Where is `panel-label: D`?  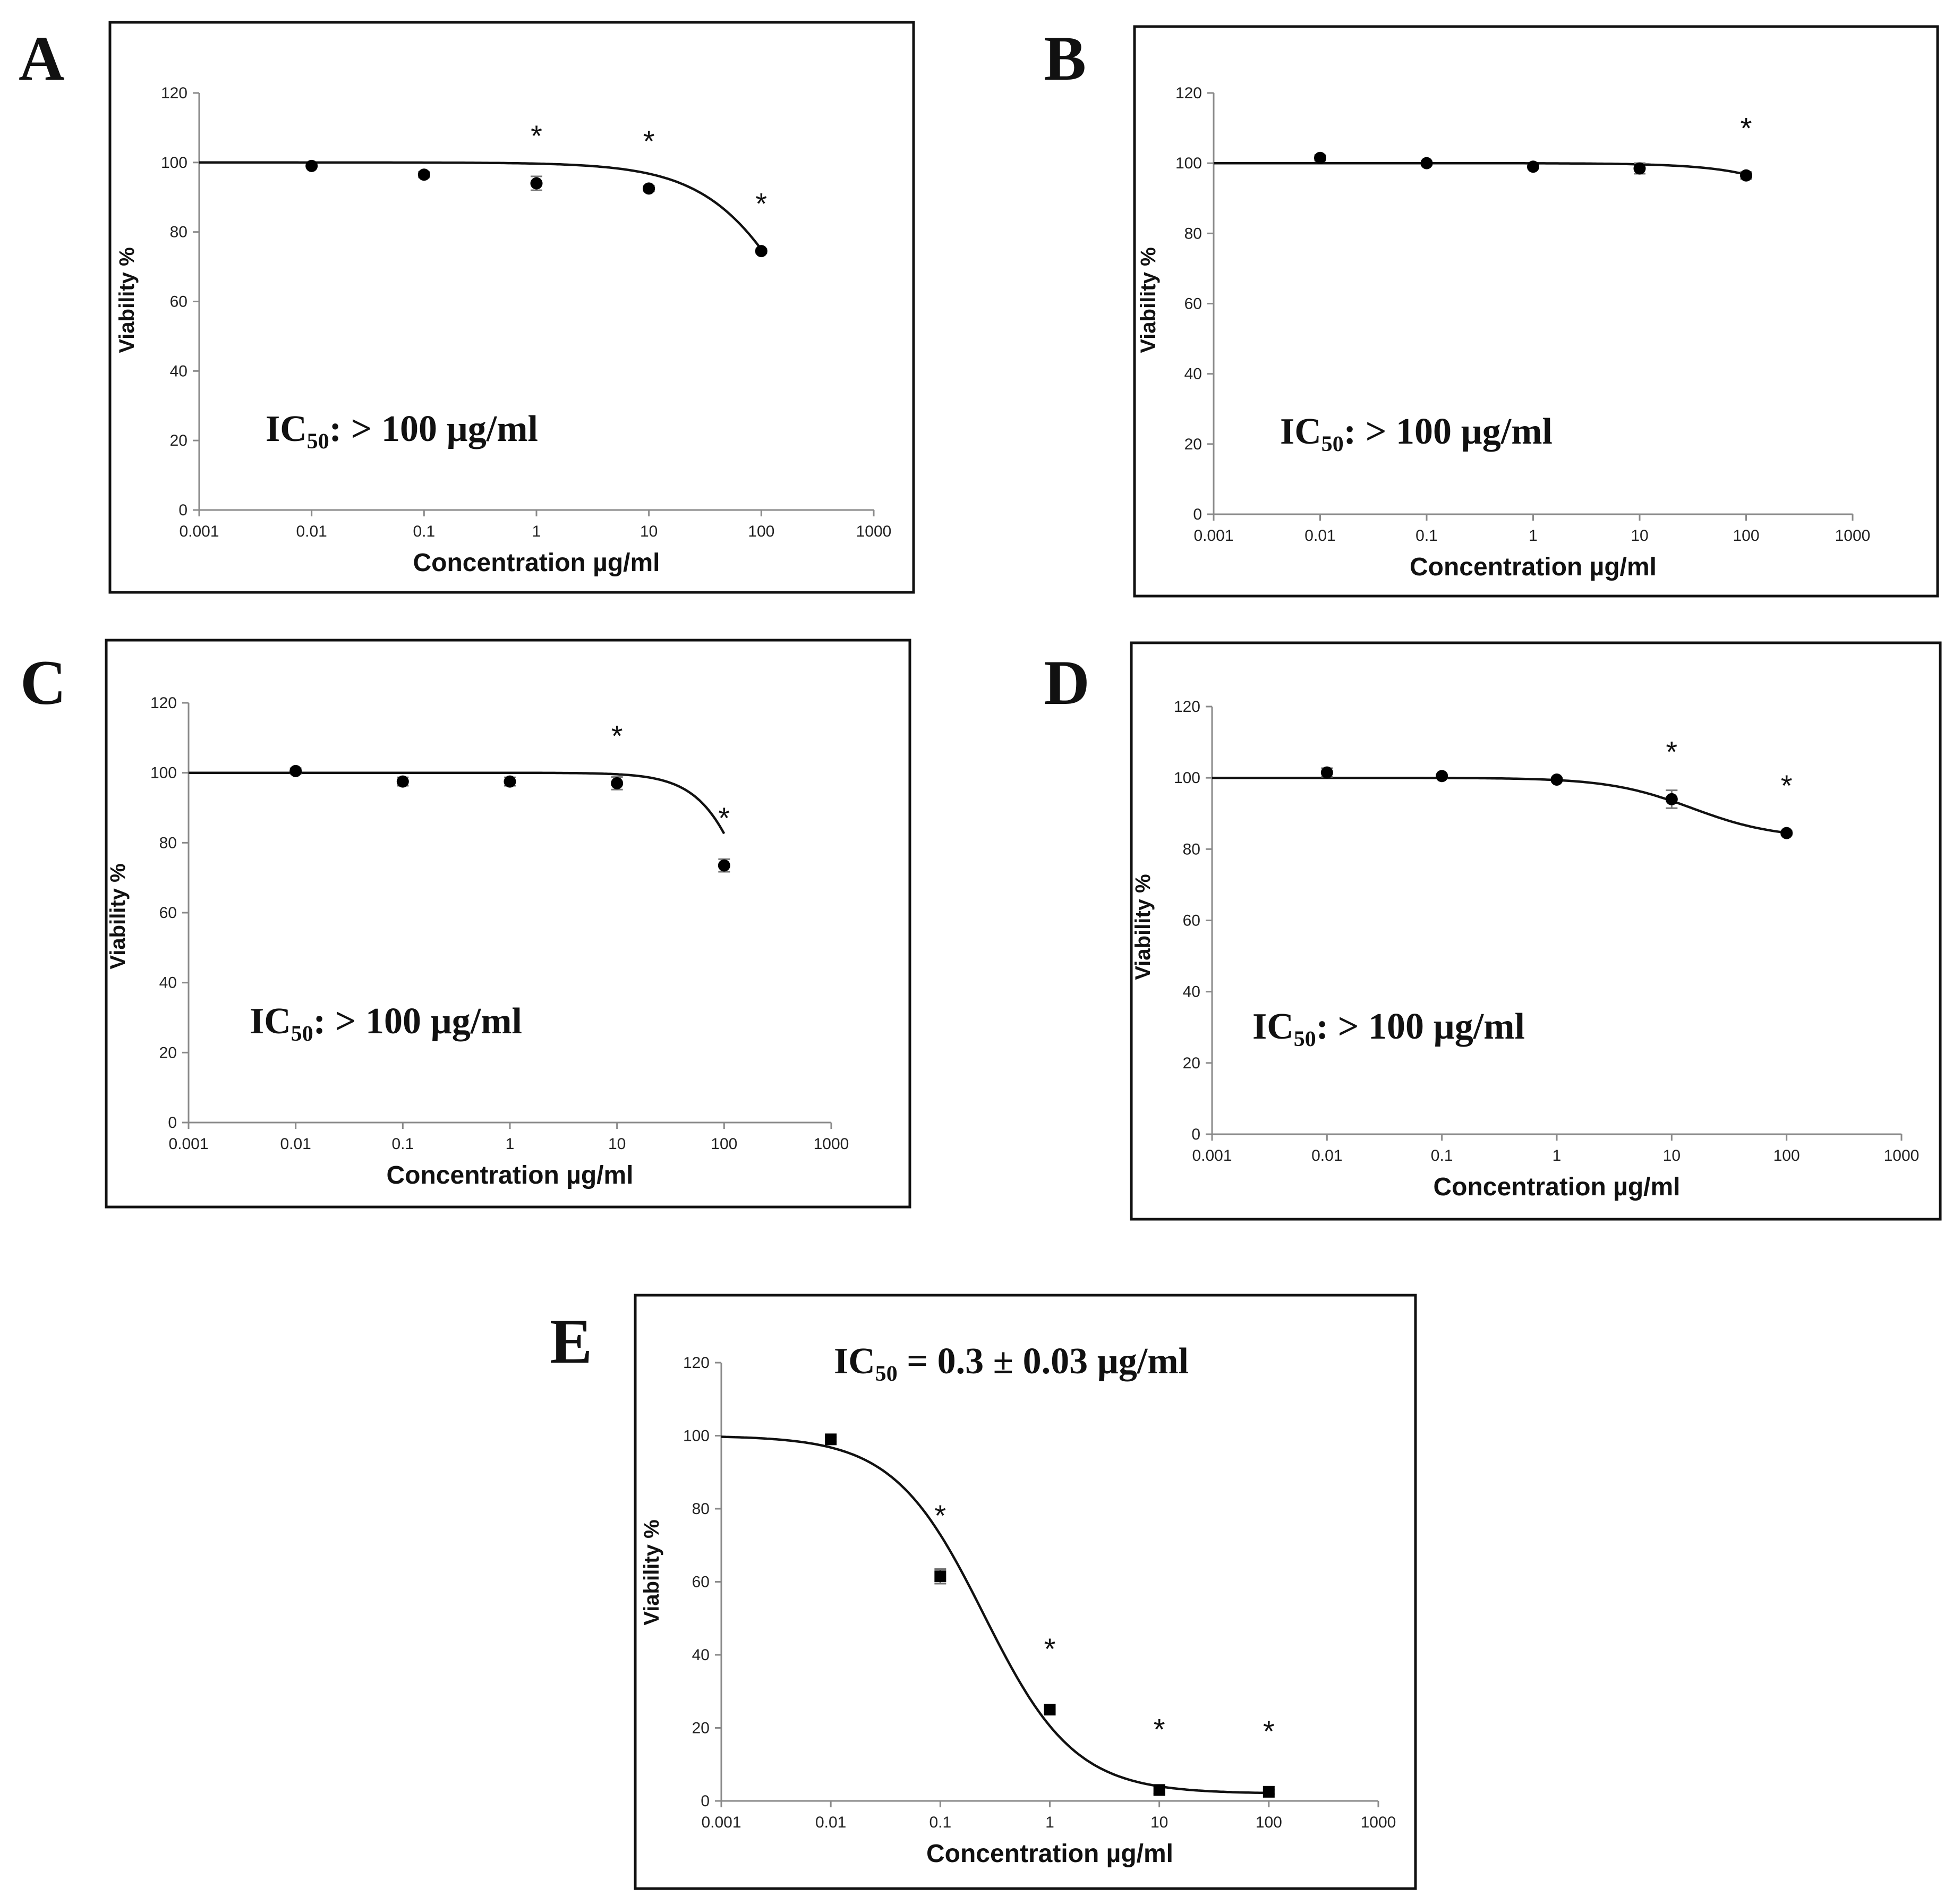 panel-label: D is located at coordinates (1067, 682).